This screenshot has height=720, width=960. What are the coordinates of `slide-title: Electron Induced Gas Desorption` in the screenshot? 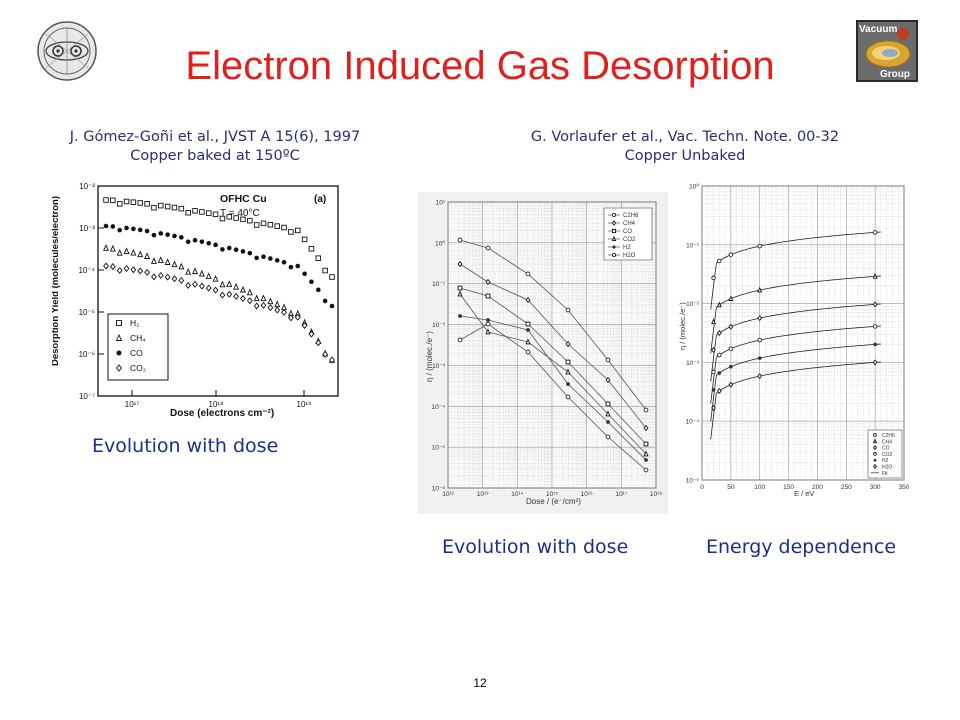 It's located at (480, 66).